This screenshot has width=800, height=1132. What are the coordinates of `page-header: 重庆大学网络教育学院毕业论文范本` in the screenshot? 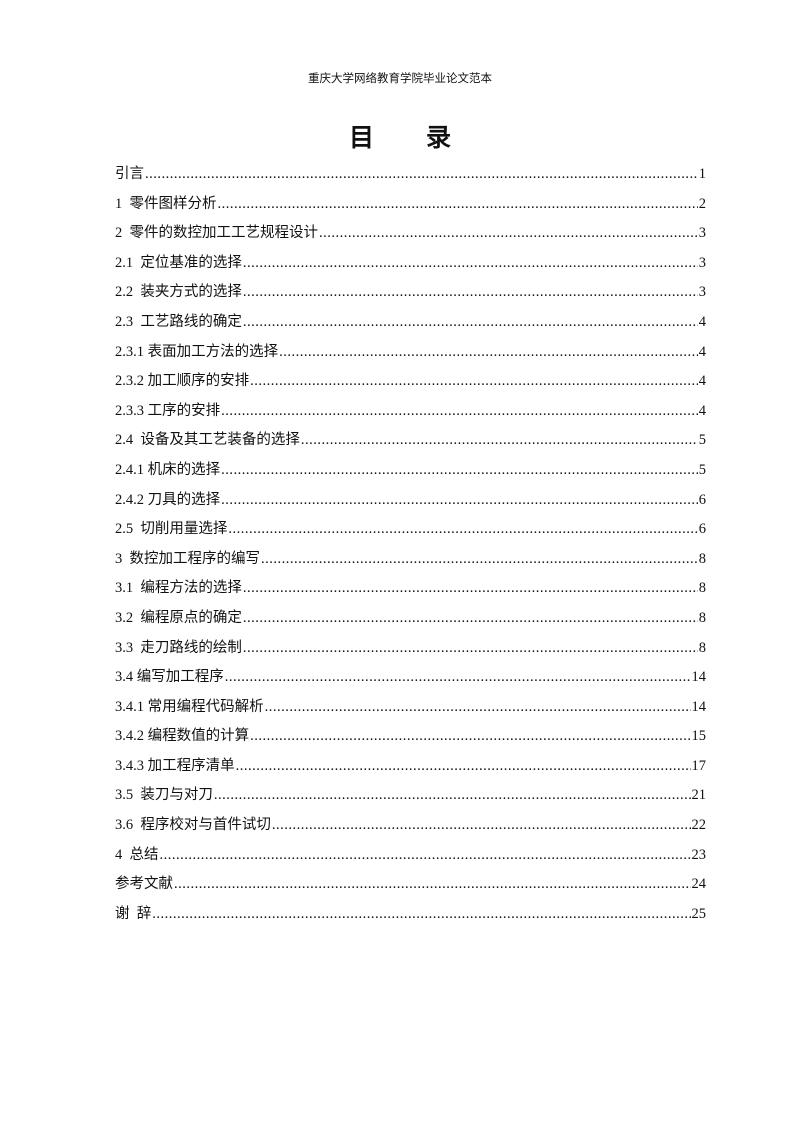 It's located at (400, 79).